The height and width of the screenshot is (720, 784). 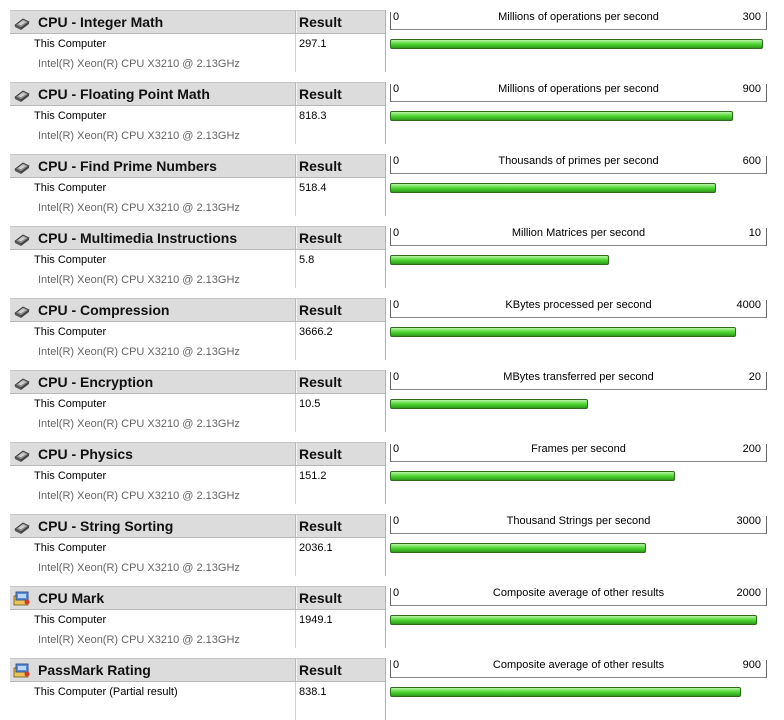 I want to click on result-value: 151.2, so click(x=313, y=476).